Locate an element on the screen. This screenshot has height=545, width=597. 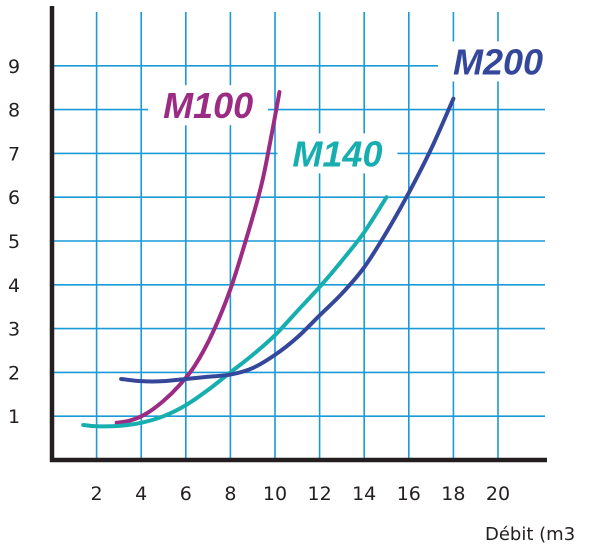
y-tick-labels: 1 2 3 4 5 6 7 8 9 is located at coordinates (14, 242).